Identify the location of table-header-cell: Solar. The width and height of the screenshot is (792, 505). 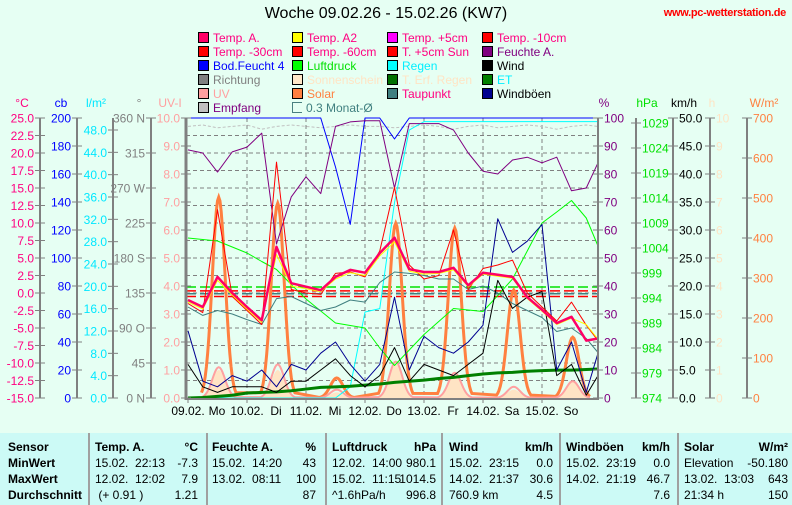
(699, 447).